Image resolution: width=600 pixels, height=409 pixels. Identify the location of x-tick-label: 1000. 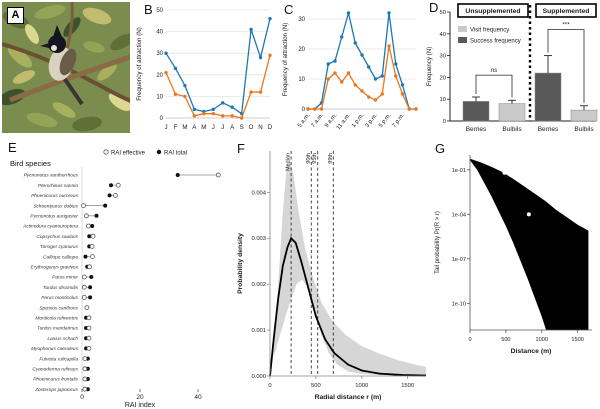
(542, 340).